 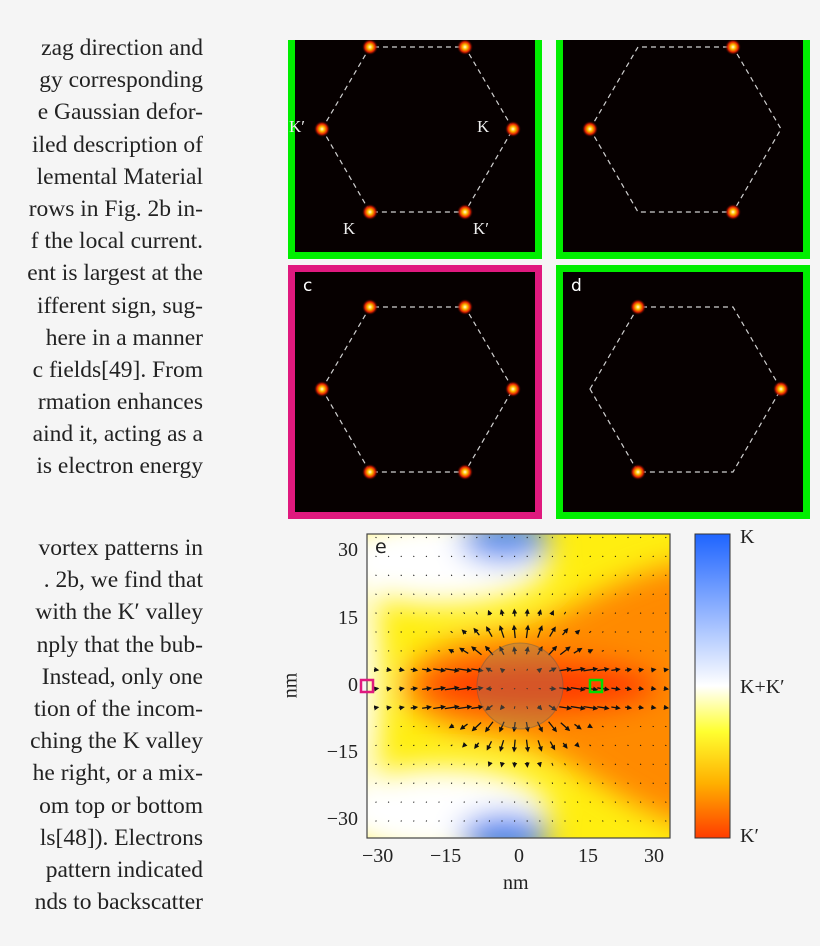 What do you see at coordinates (120, 548) in the screenshot?
I see `text-line: vortex patterns in` at bounding box center [120, 548].